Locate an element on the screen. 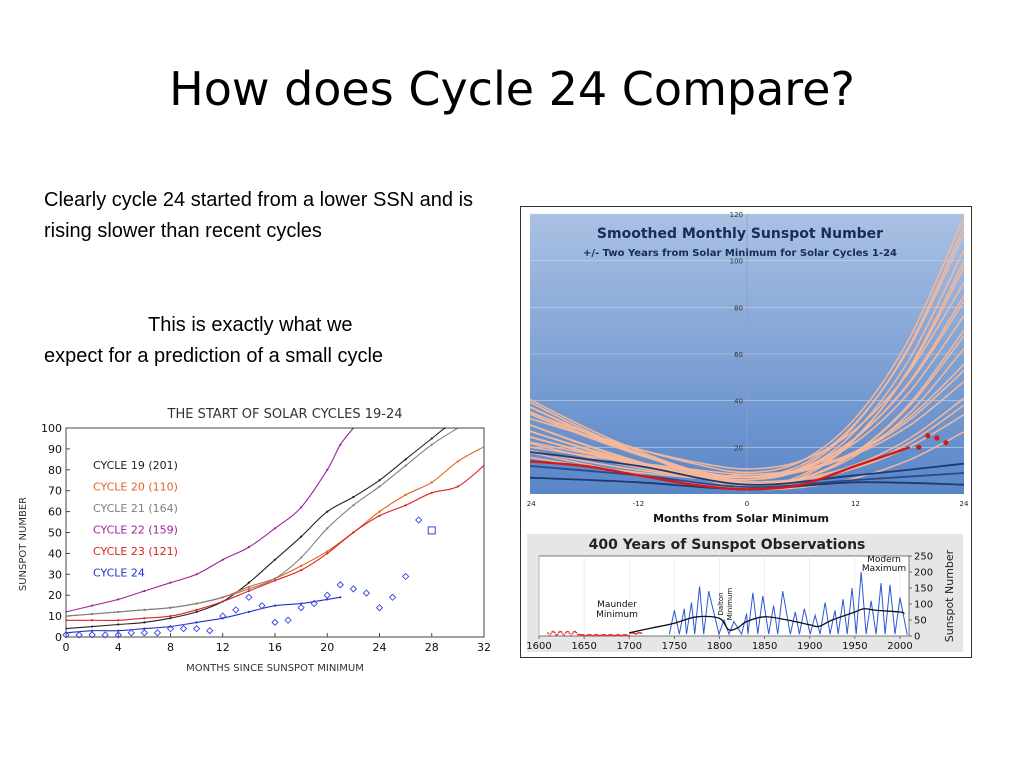 Image resolution: width=1024 pixels, height=768 pixels. monthly-sunspot-line is located at coordinates (788, 603).